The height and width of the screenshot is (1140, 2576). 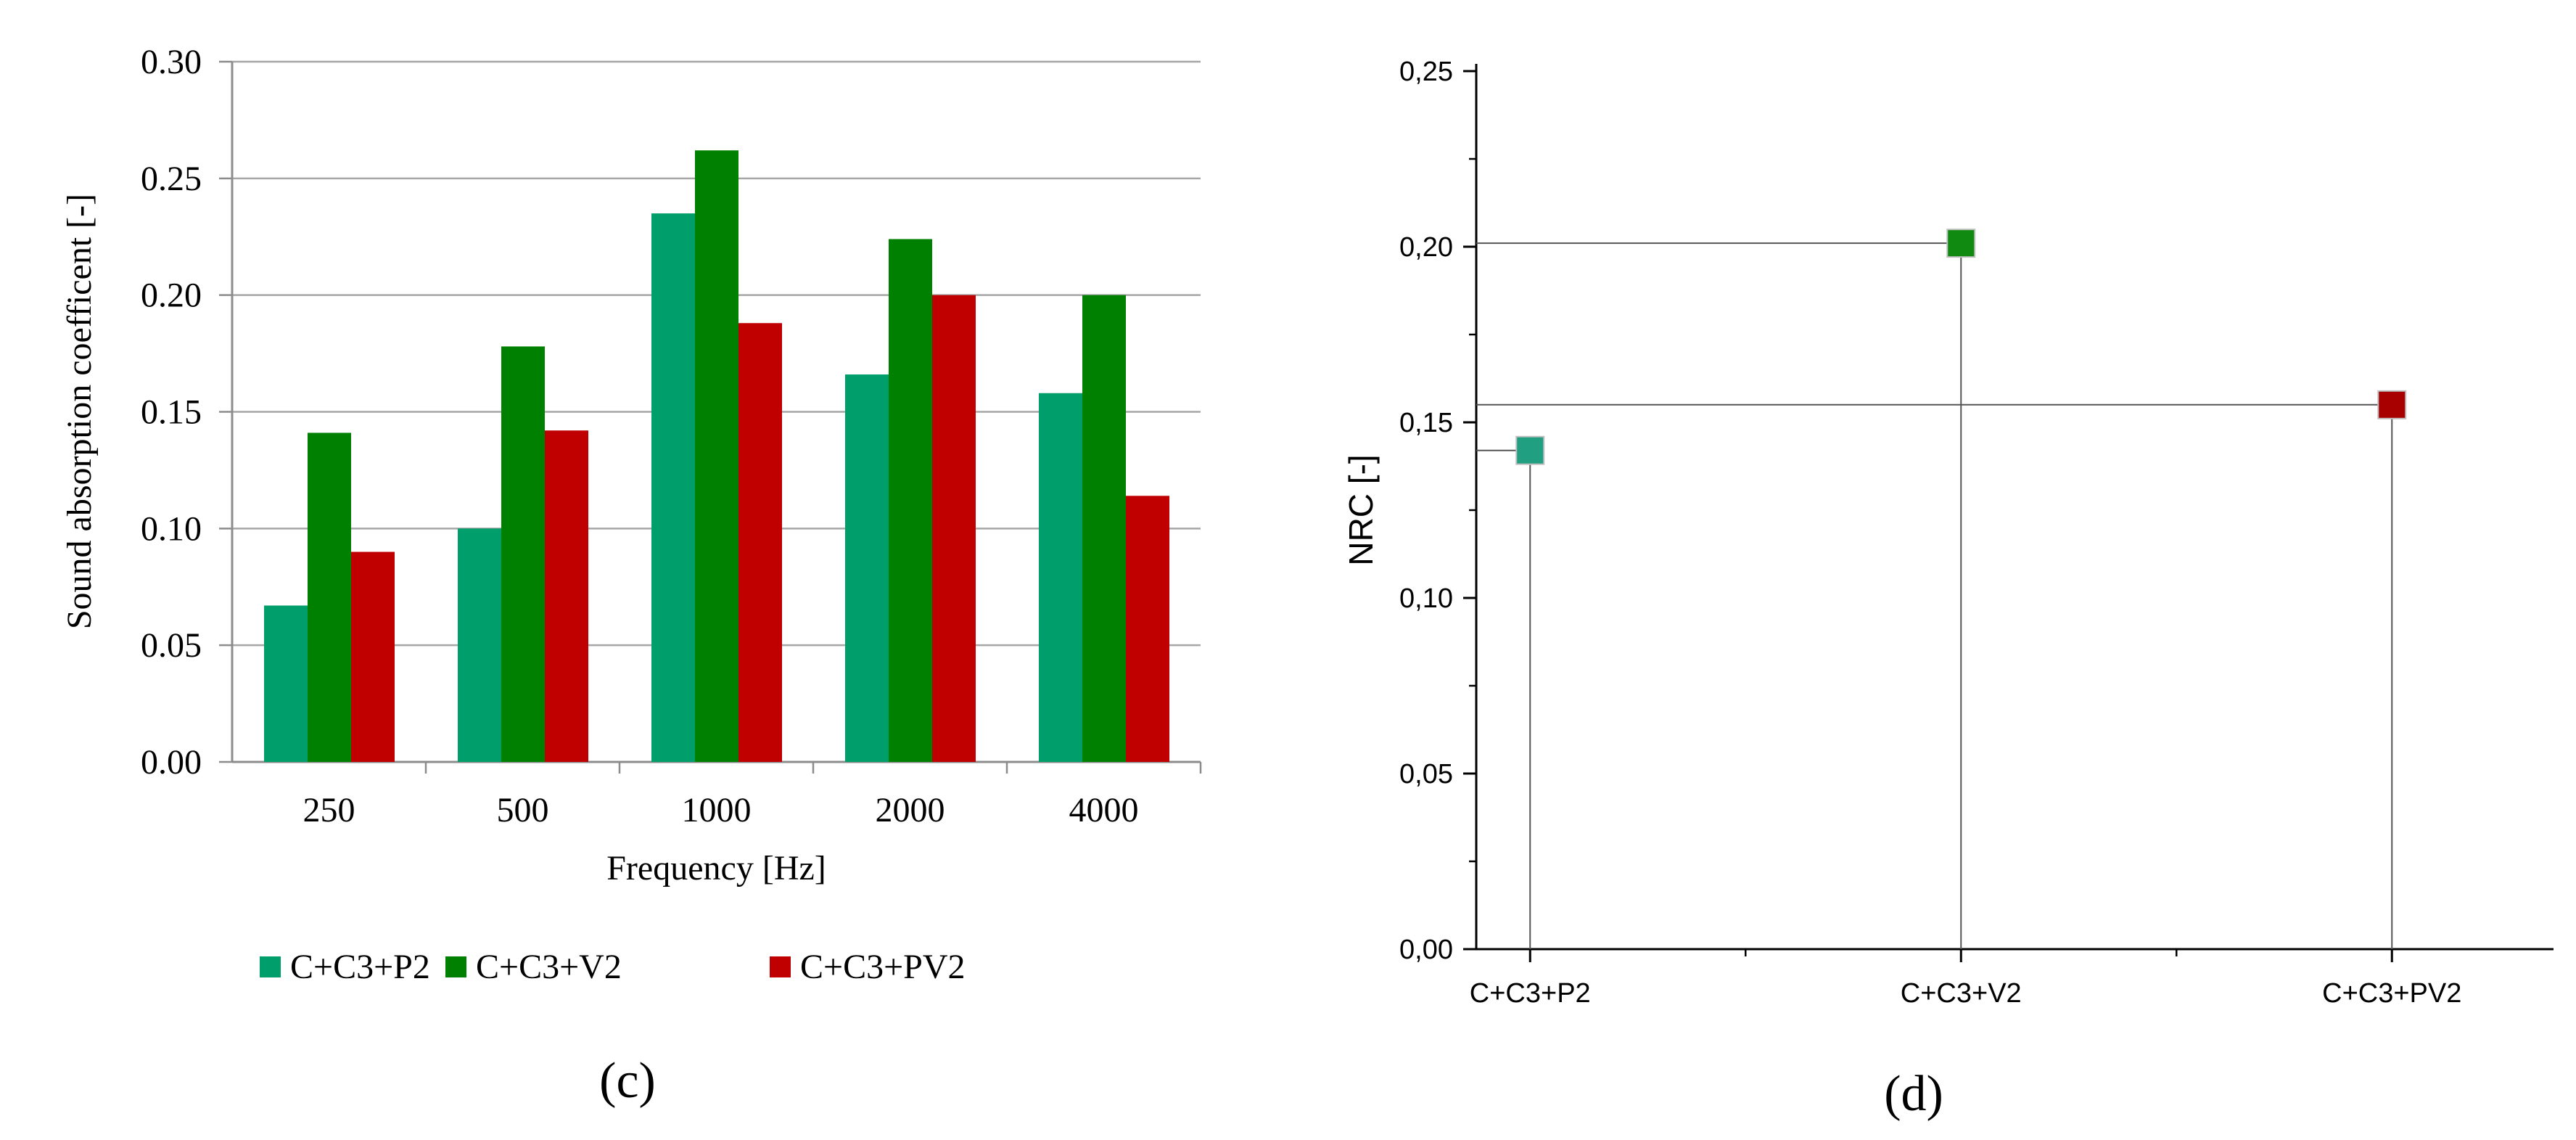 What do you see at coordinates (717, 810) in the screenshot?
I see `x-tick-label: 1000` at bounding box center [717, 810].